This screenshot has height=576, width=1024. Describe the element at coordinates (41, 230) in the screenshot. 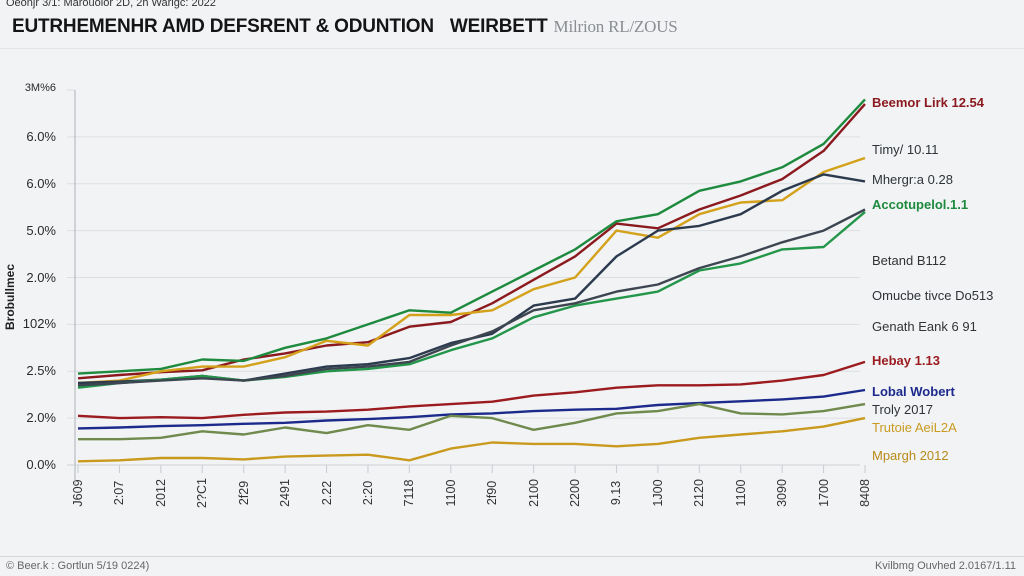

I see `y-tick-label: 5.0%` at that location.